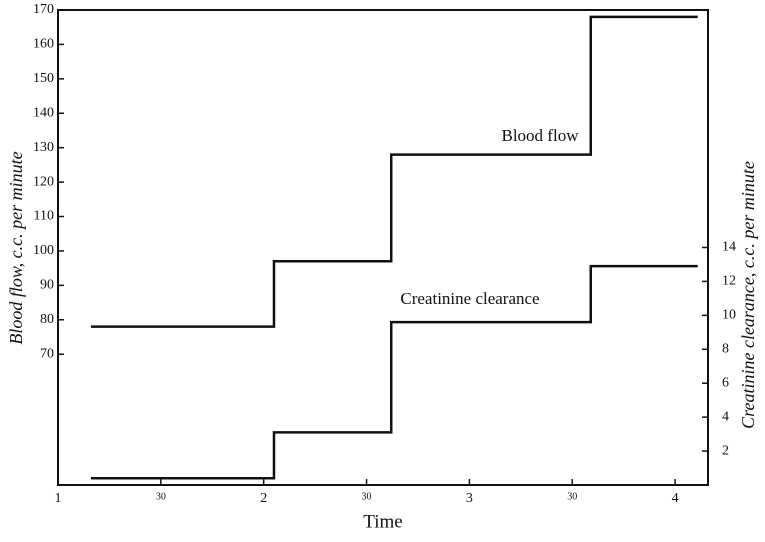  What do you see at coordinates (43, 44) in the screenshot?
I see `y-tick-label: 160` at bounding box center [43, 44].